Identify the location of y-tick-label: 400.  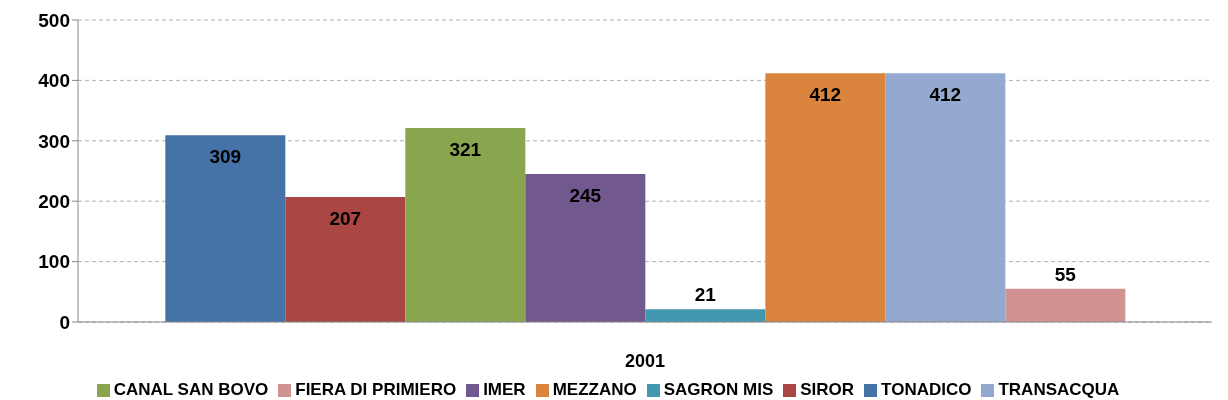
(54, 81).